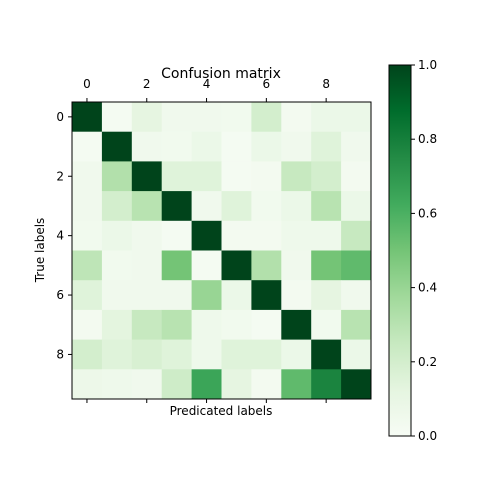  I want to click on y-tick-label: 2, so click(60, 176).